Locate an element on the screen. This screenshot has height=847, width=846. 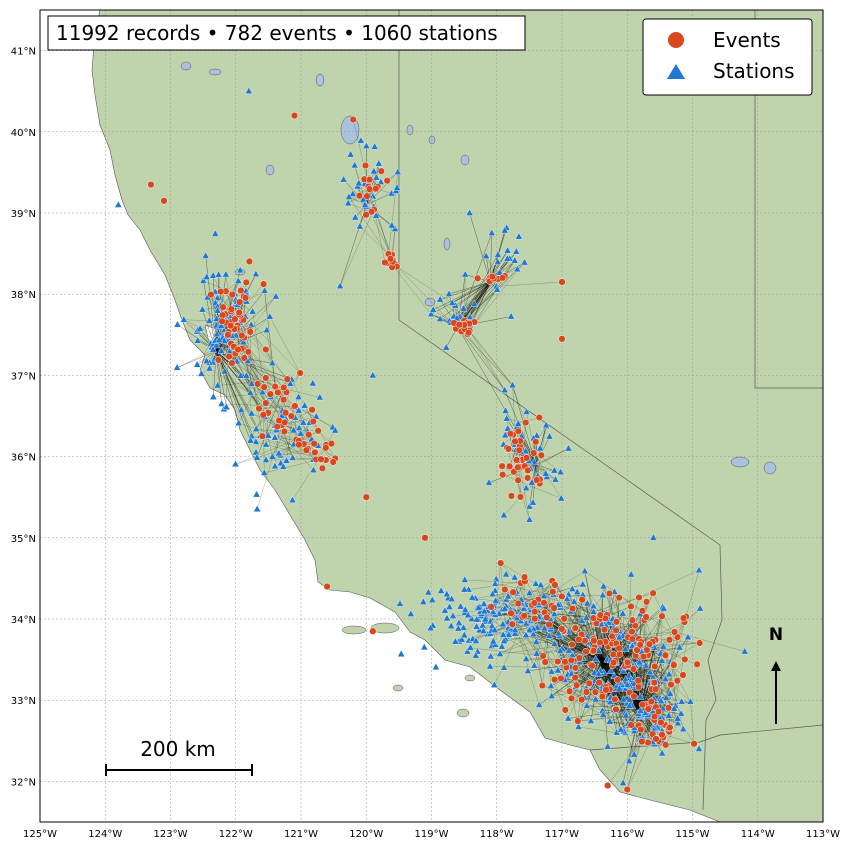
scale-bar-label: 200 km is located at coordinates (178, 749).